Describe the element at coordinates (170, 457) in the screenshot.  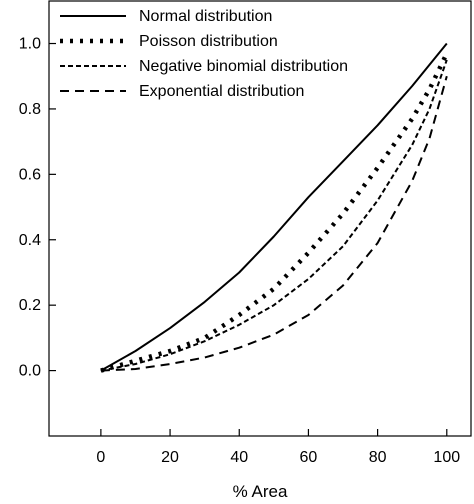
I see `x-tick-label: 20` at that location.